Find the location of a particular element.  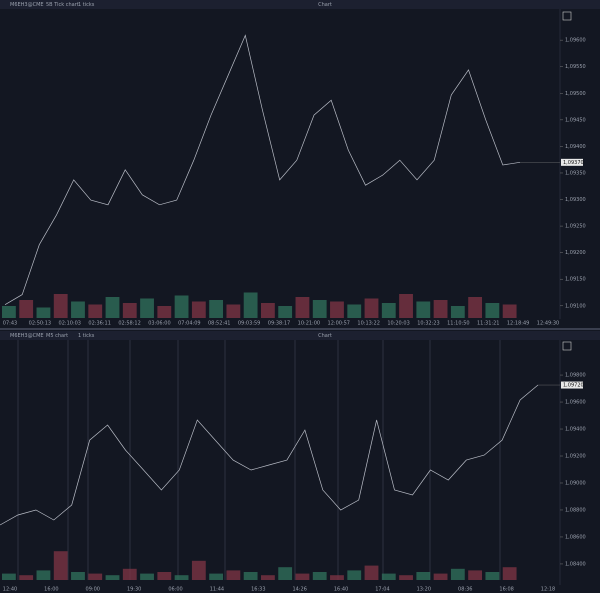

x-tick-label: 12:40 is located at coordinates (10, 590).